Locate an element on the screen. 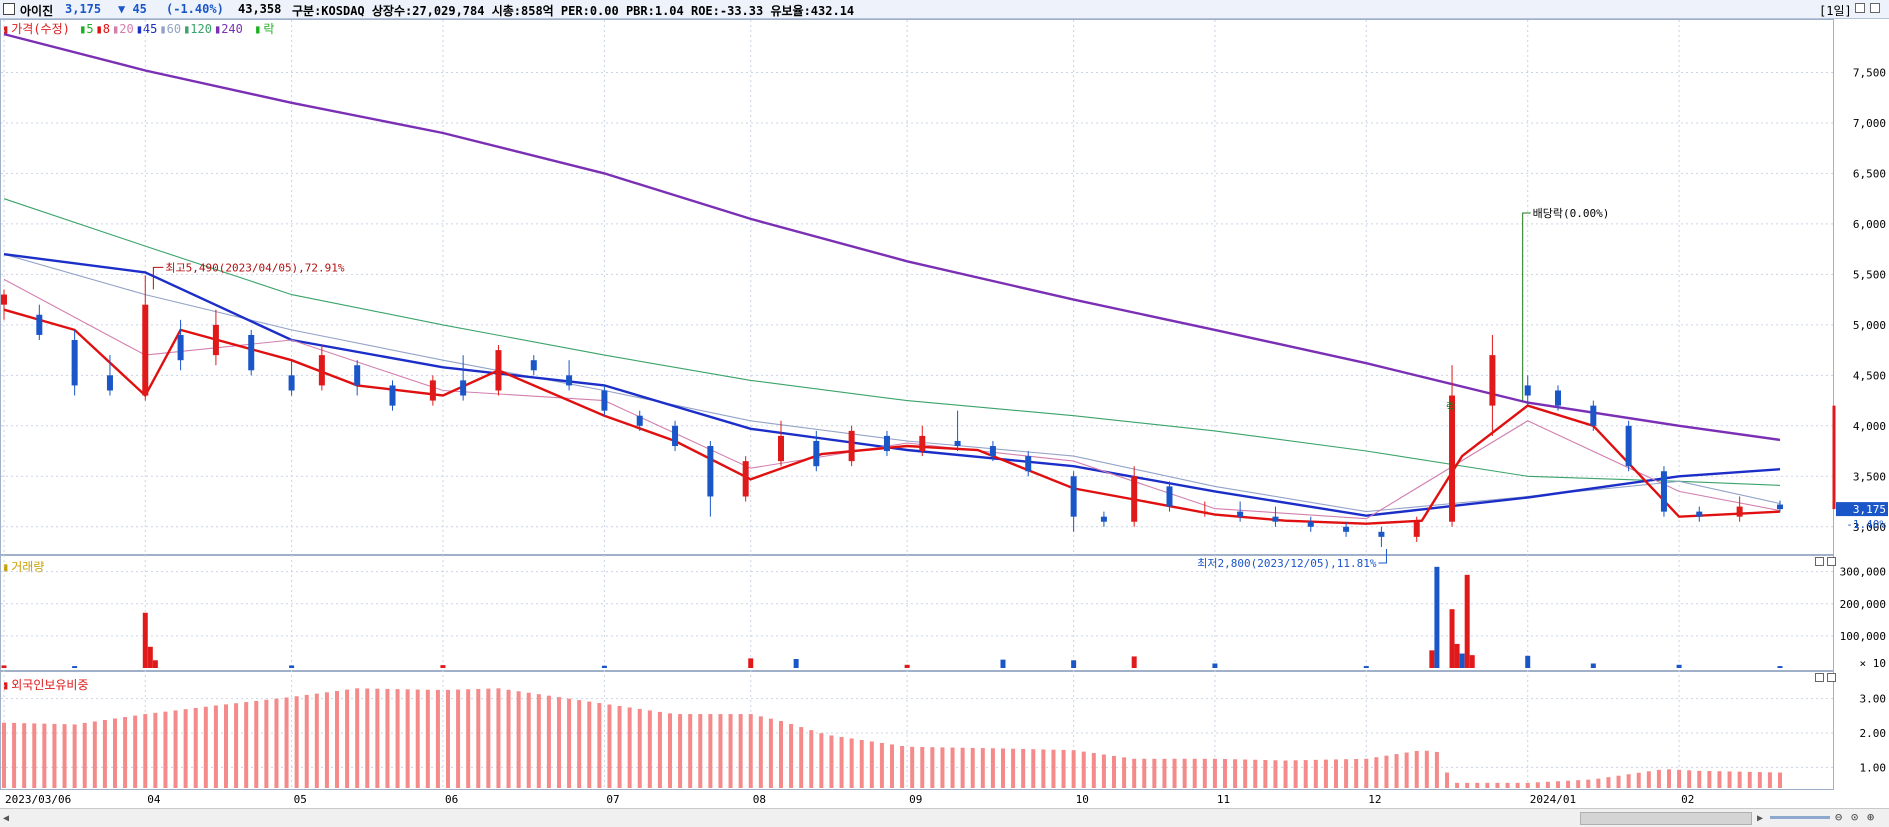 This screenshot has width=1889, height=827. foreign-tick-label: 2.00 is located at coordinates (1873, 733).